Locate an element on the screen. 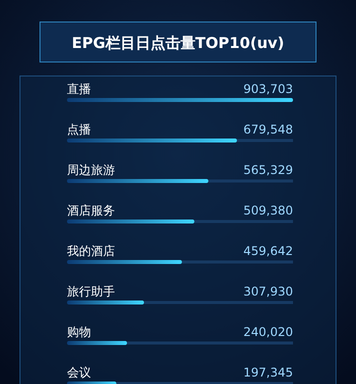  y-tick-label: 旅行助手 is located at coordinates (91, 291).